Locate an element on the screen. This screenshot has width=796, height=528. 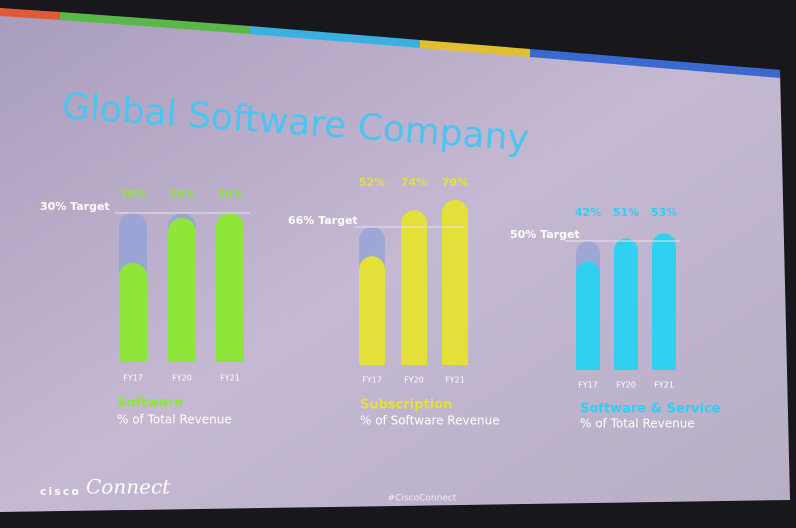
footer: #CiscoConnect is located at coordinates (422, 499).